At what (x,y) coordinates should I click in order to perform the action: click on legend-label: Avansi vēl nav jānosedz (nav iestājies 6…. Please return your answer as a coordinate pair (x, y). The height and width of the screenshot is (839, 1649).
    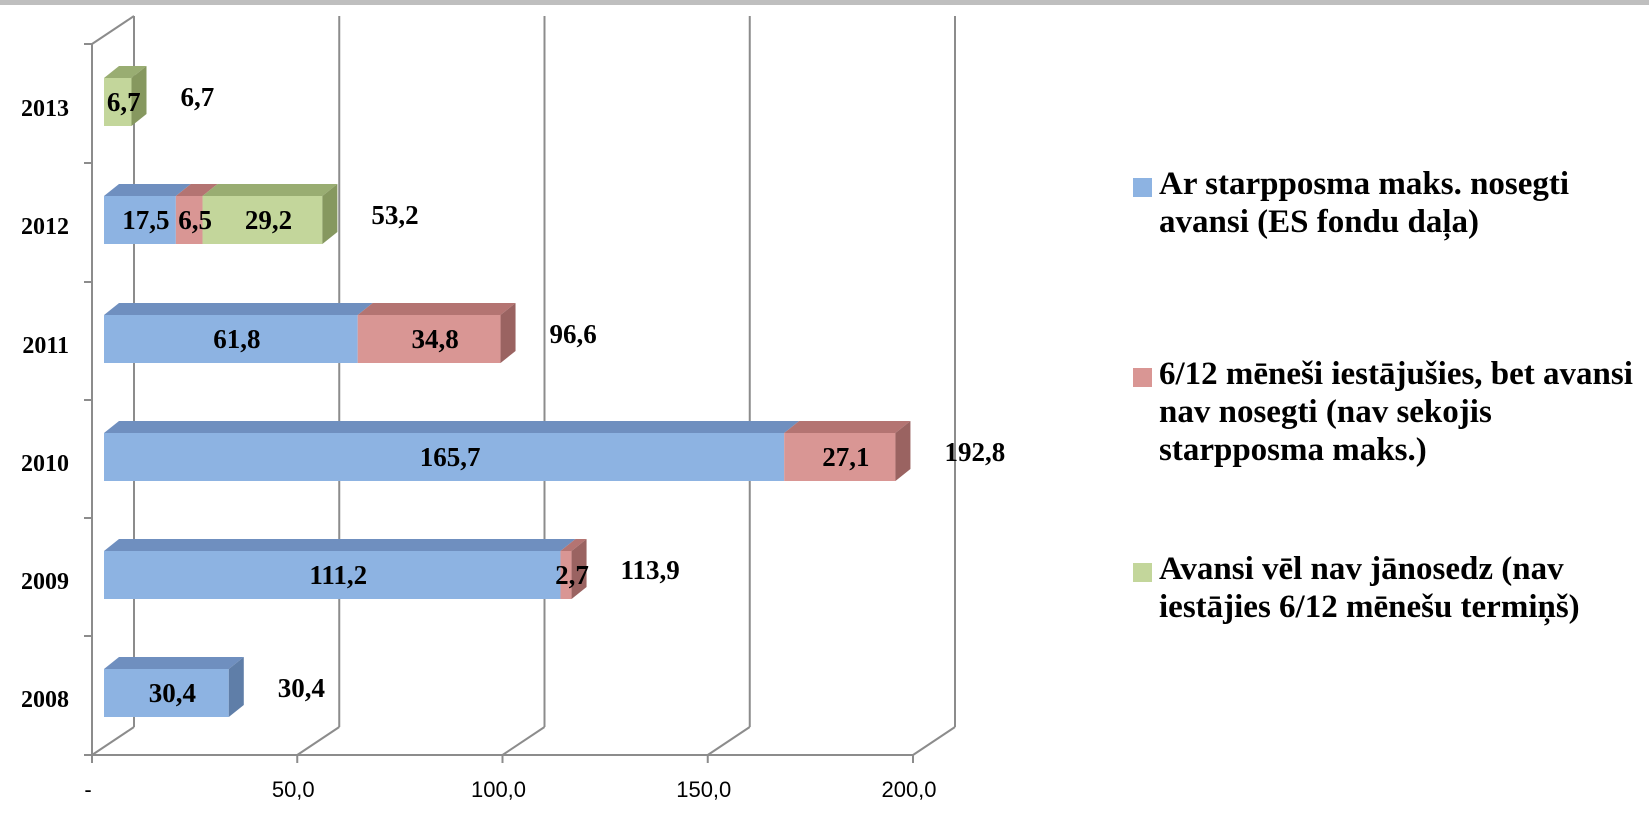
    Looking at the image, I should click on (1369, 588).